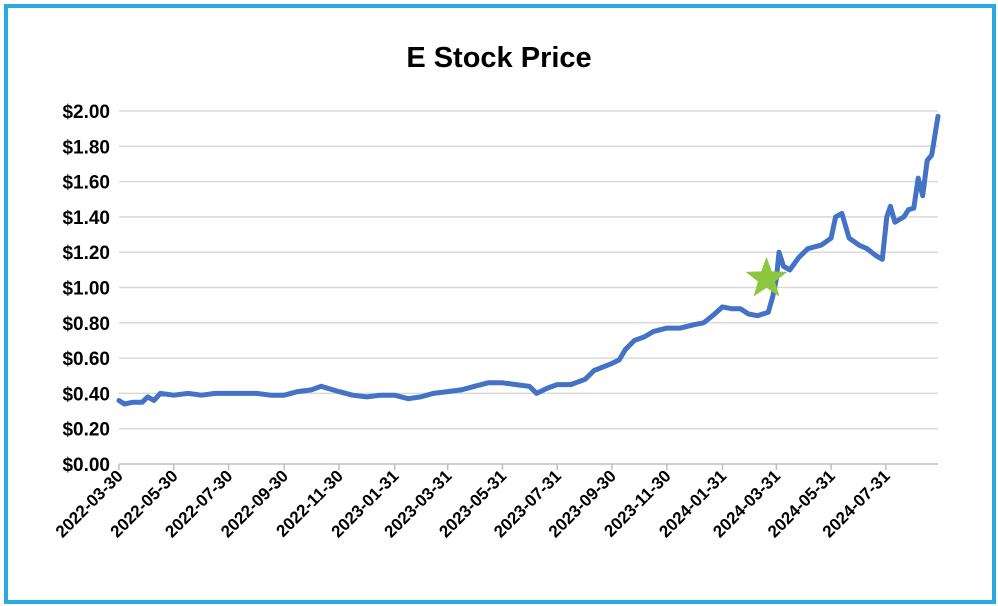 This screenshot has height=606, width=998. Describe the element at coordinates (86, 324) in the screenshot. I see `y-tick-label: $0.80` at that location.